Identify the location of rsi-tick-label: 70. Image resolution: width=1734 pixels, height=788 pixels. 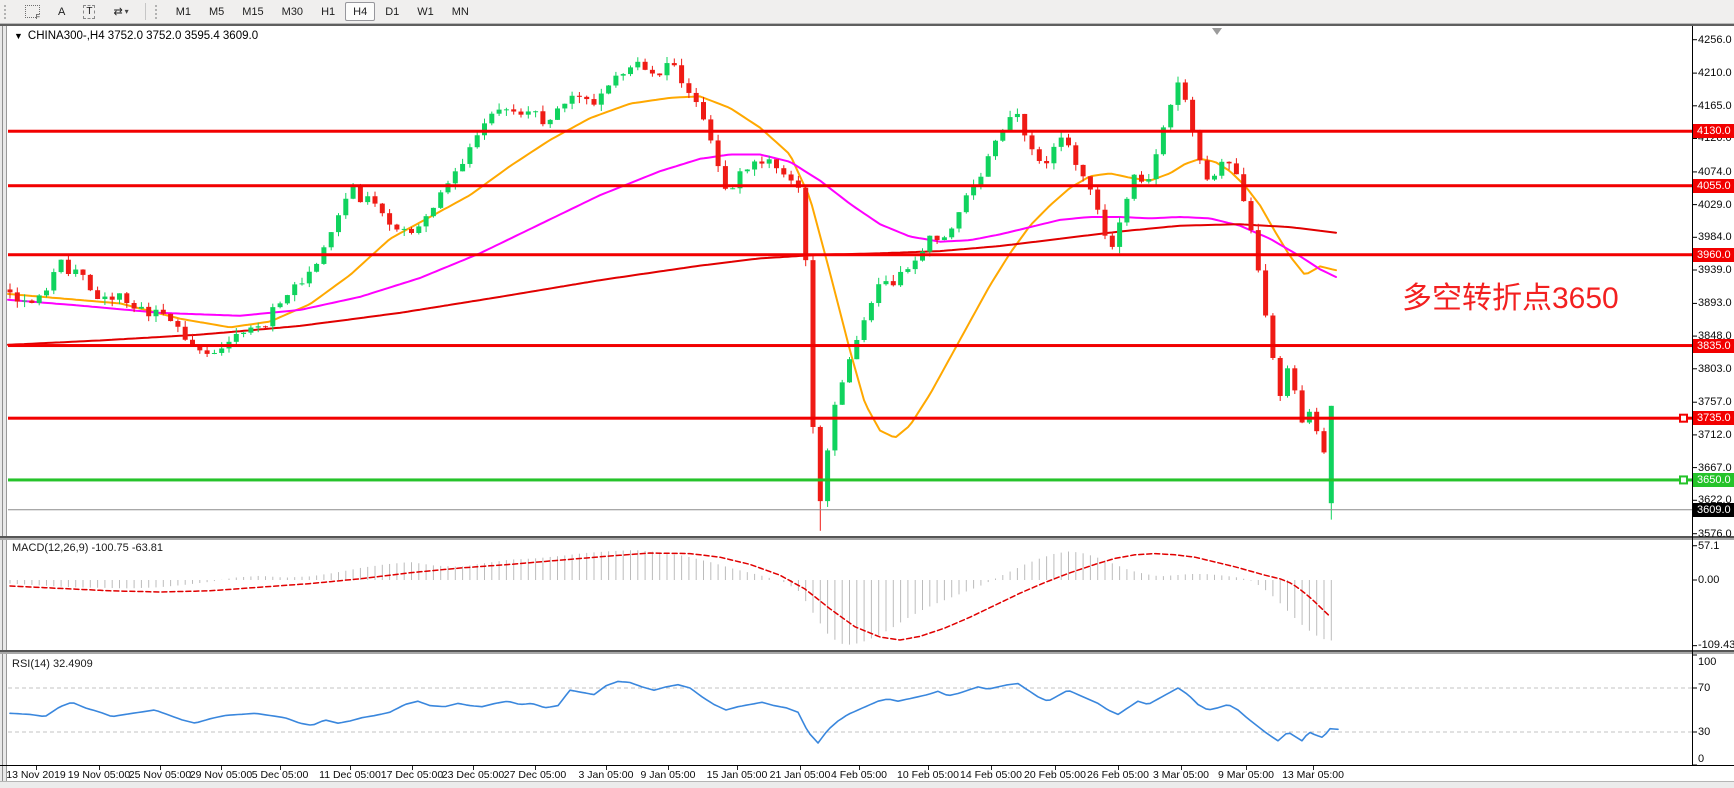
(1704, 688).